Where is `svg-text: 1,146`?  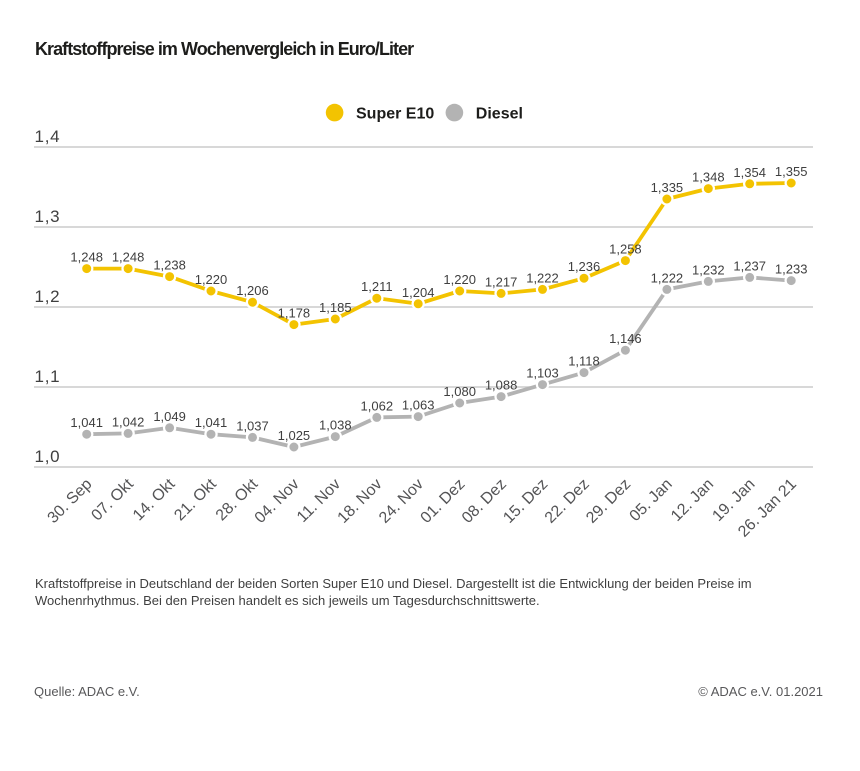 svg-text: 1,146 is located at coordinates (625, 338).